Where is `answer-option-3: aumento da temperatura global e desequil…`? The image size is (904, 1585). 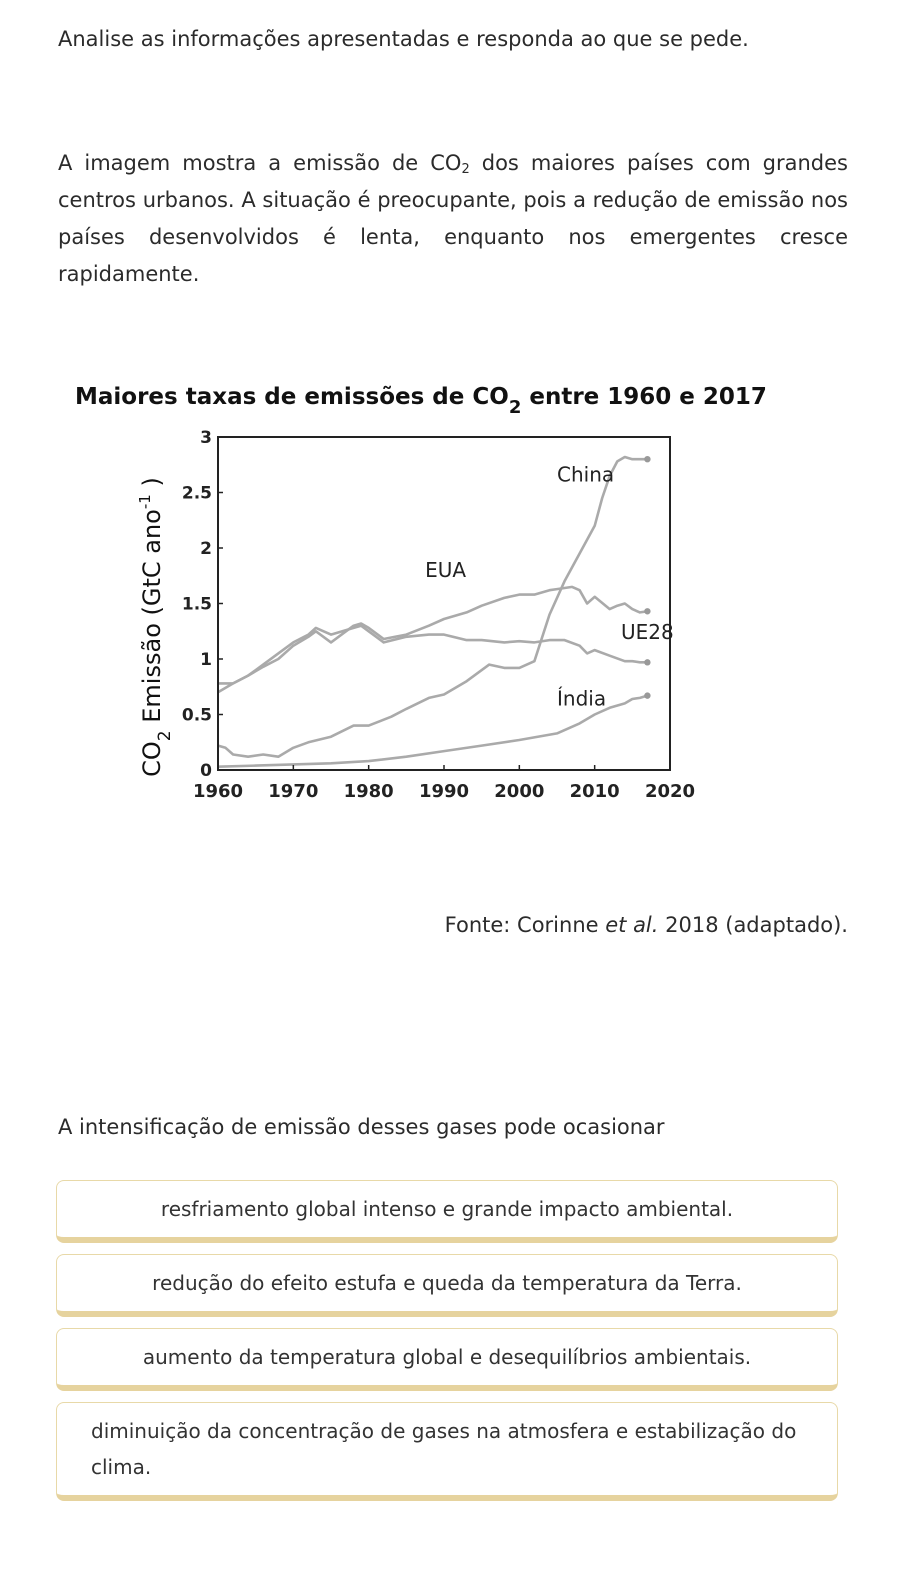
answer-option-3: aumento da temperatura global e desequil… is located at coordinates (447, 1359).